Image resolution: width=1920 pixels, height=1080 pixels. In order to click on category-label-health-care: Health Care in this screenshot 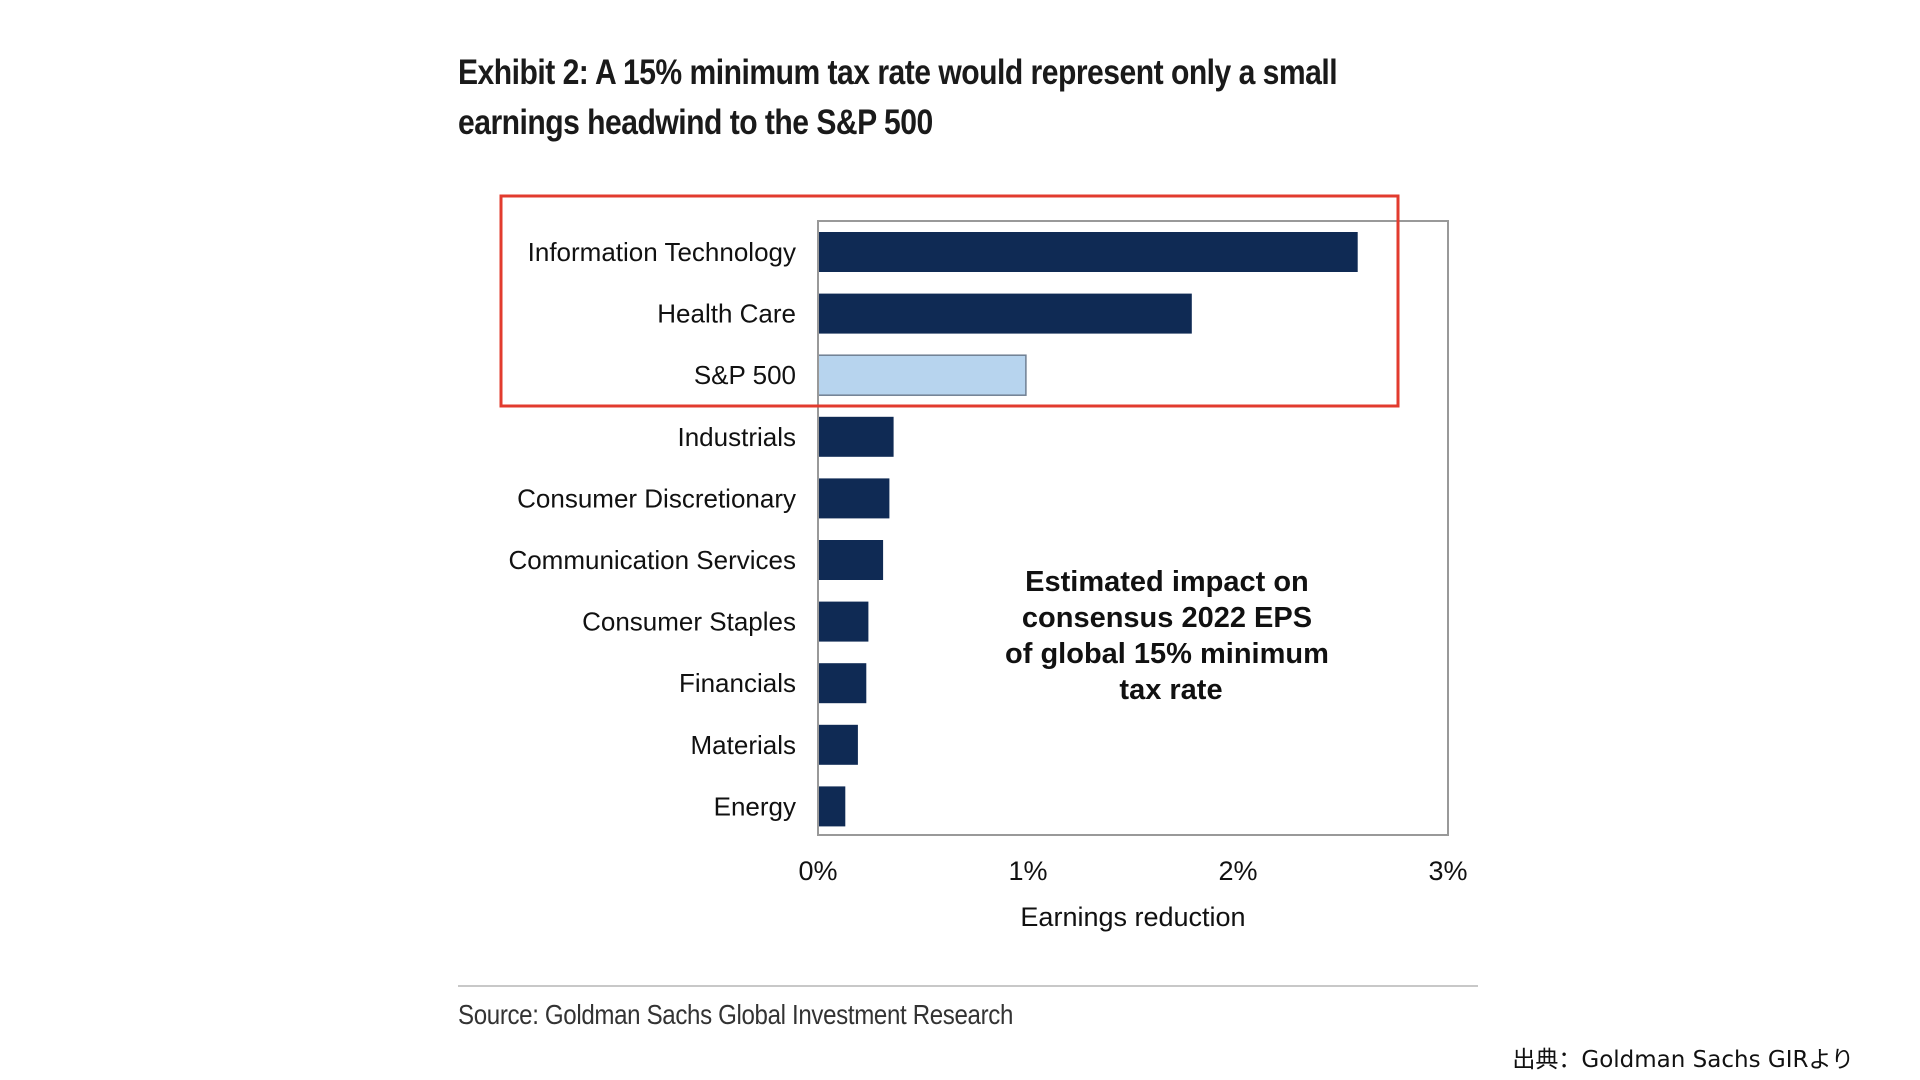, I will do `click(726, 314)`.